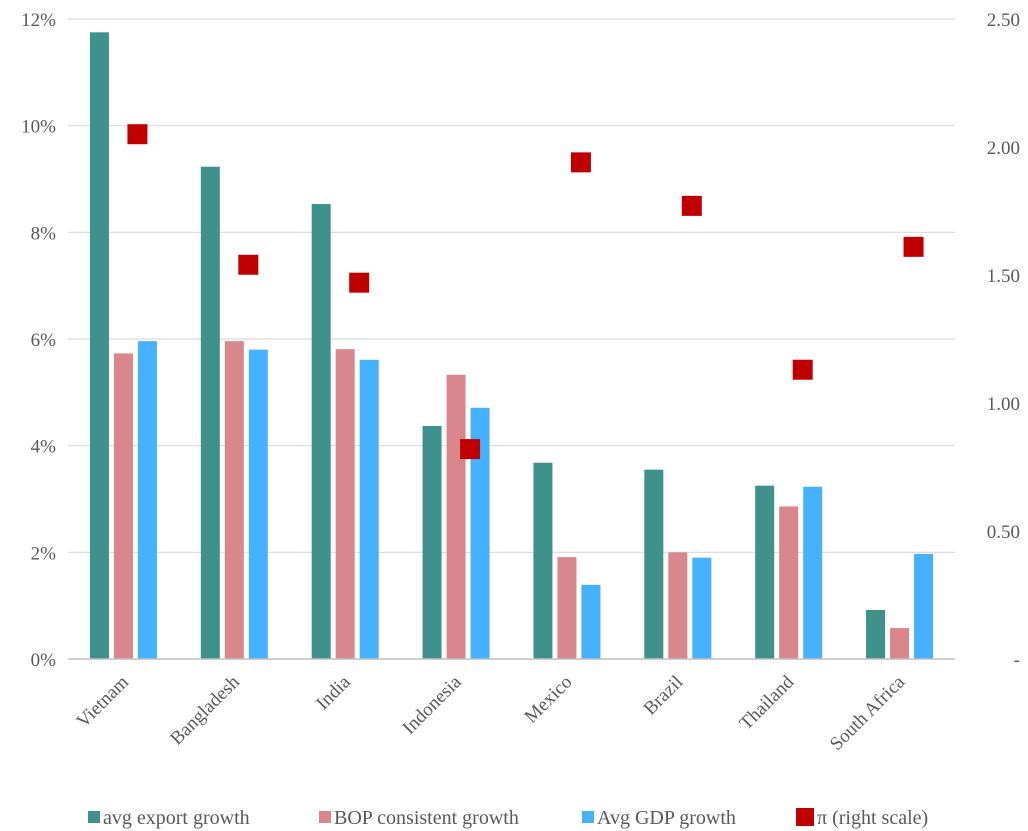  What do you see at coordinates (702, 608) in the screenshot?
I see `bar-avg-gdp-growth-brazil` at bounding box center [702, 608].